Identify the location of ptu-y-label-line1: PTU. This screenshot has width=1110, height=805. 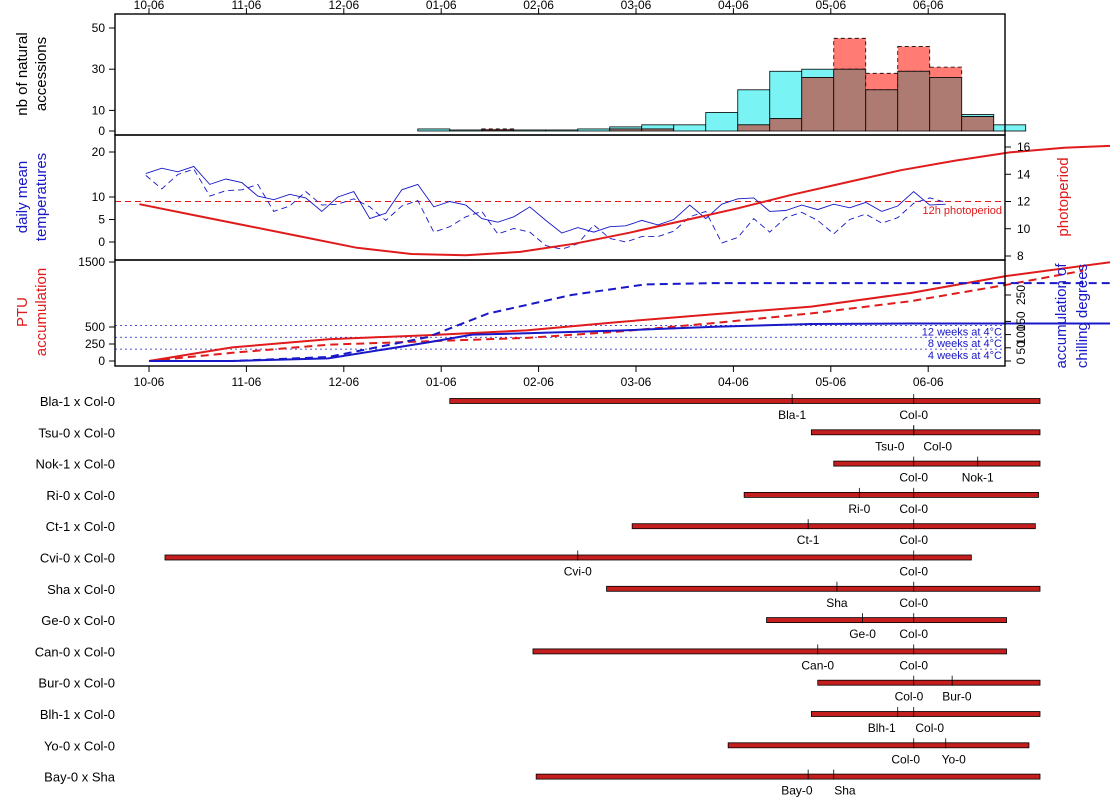
(22, 312).